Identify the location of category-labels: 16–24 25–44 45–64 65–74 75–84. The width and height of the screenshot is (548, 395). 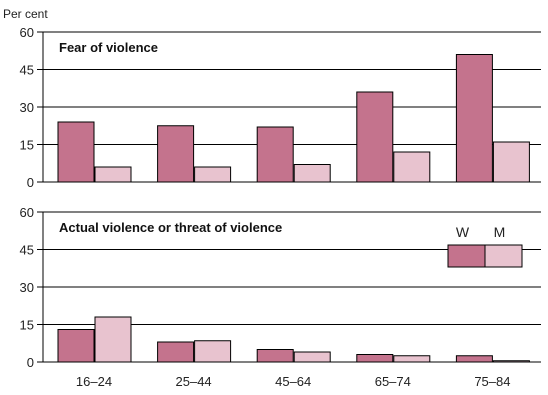
(293, 381).